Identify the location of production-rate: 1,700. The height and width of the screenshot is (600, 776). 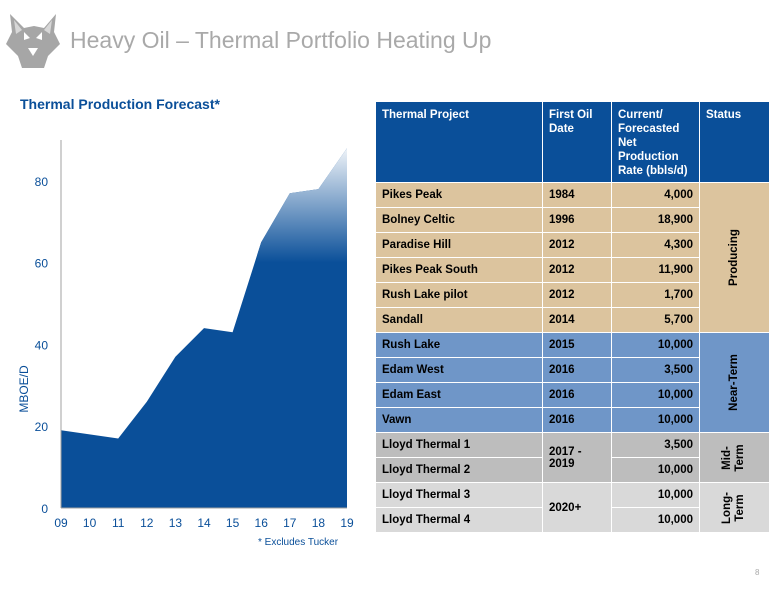
(655, 295).